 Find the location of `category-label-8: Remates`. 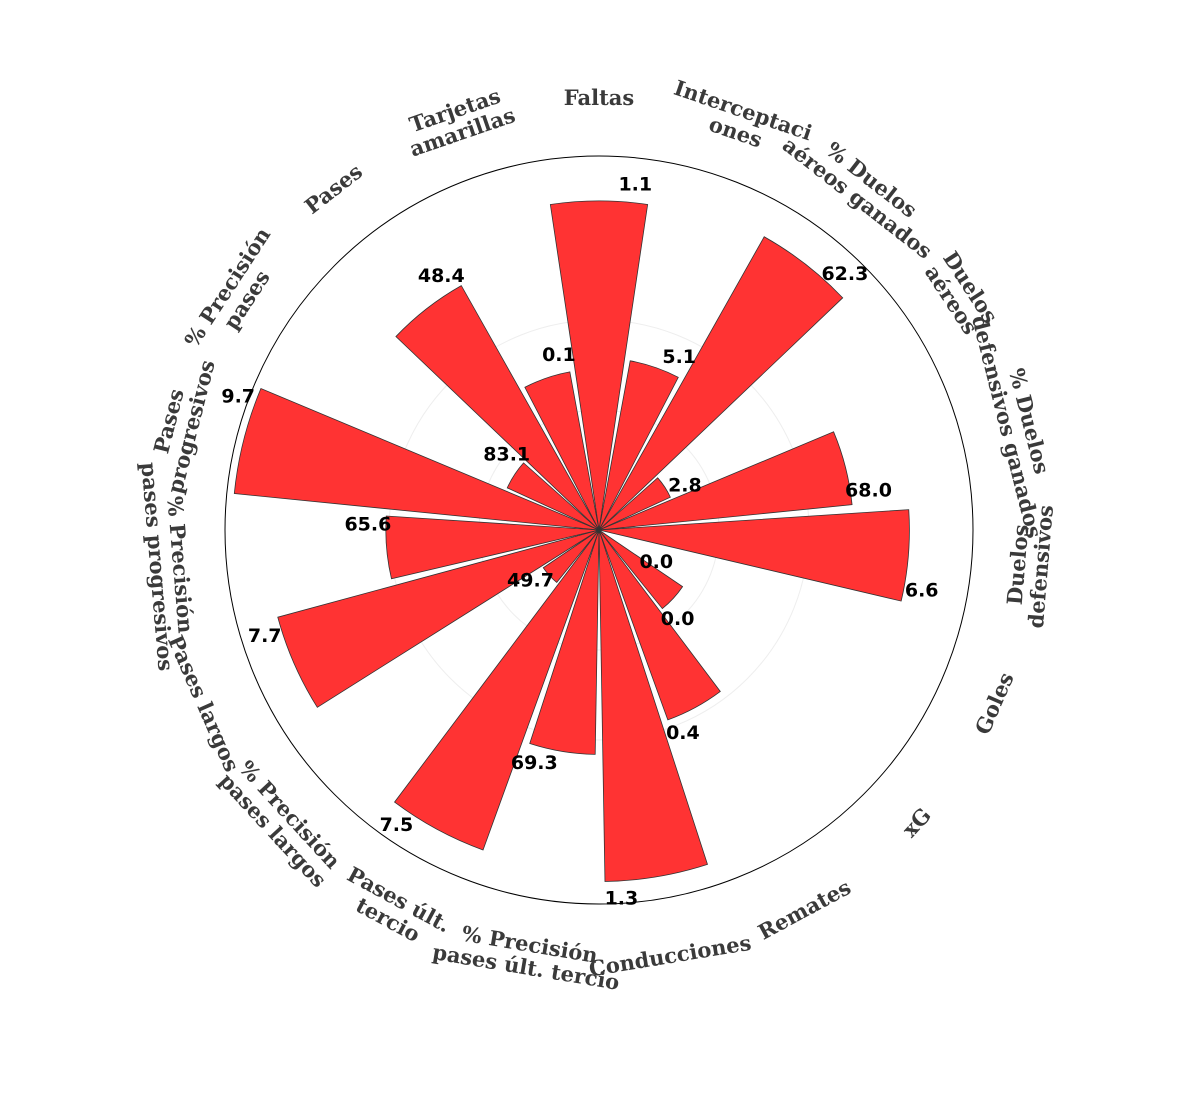

category-label-8: Remates is located at coordinates (804, 909).